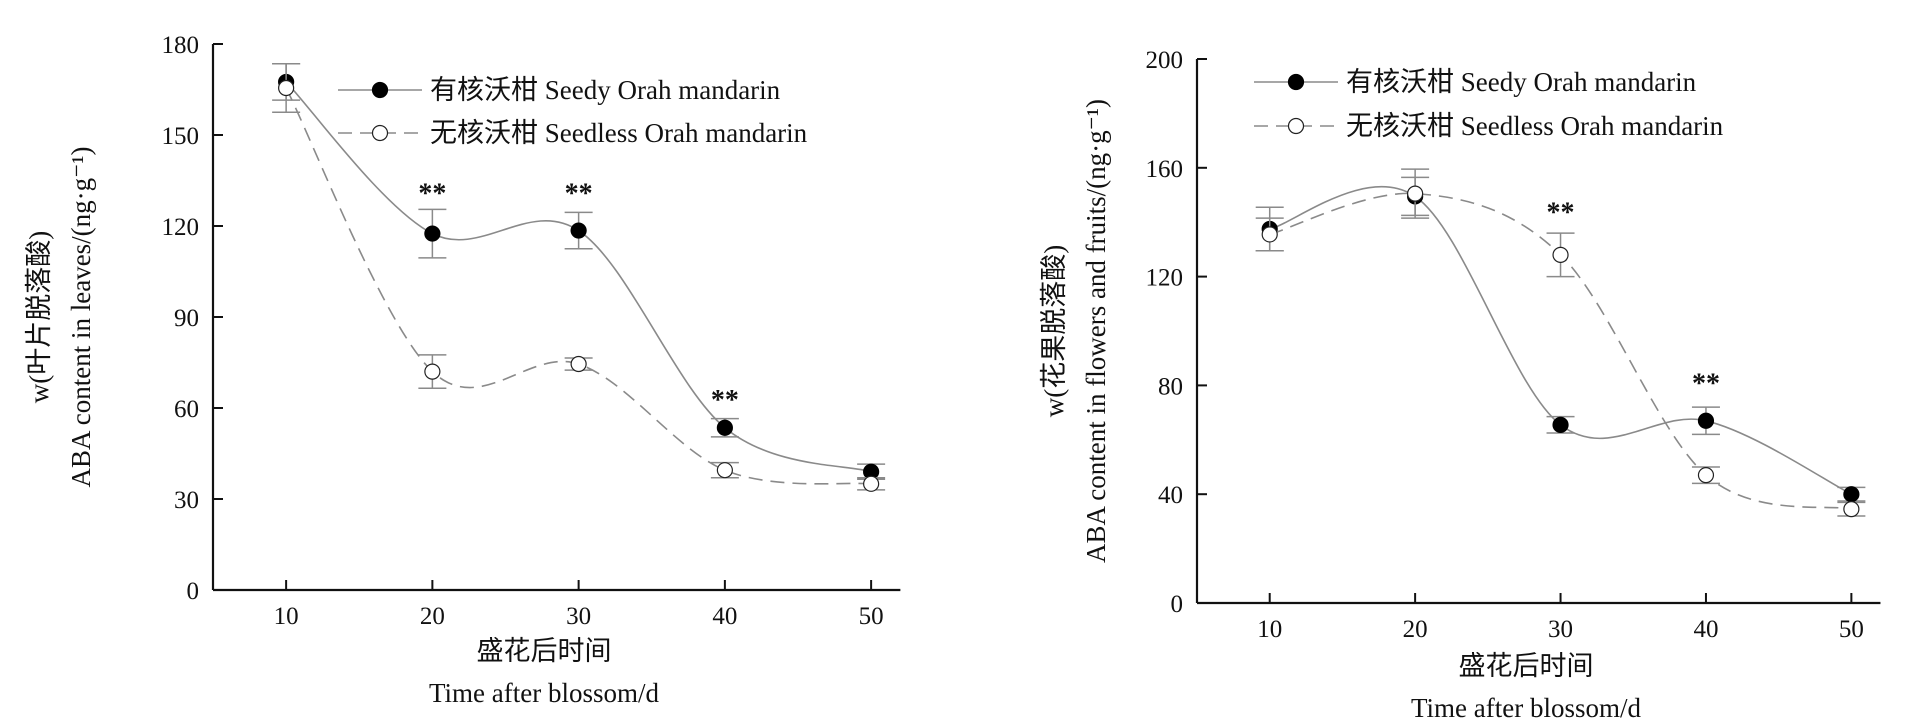 The height and width of the screenshot is (721, 1917). What do you see at coordinates (186, 409) in the screenshot?
I see `y-tick-label: 60` at bounding box center [186, 409].